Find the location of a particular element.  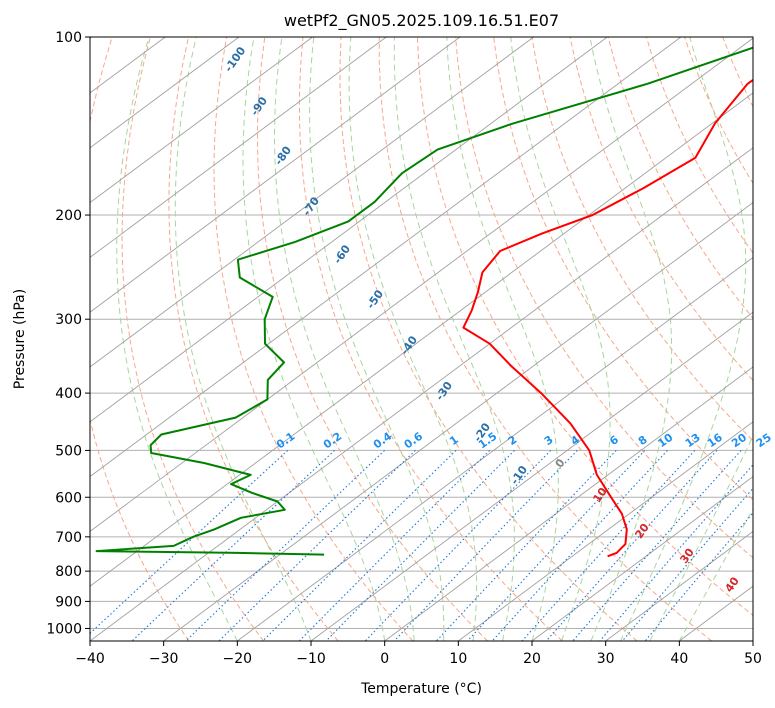

x-axis-ticks: −40 −30 −20 −10 0 10 20 30 40 50 is located at coordinates (418, 654).